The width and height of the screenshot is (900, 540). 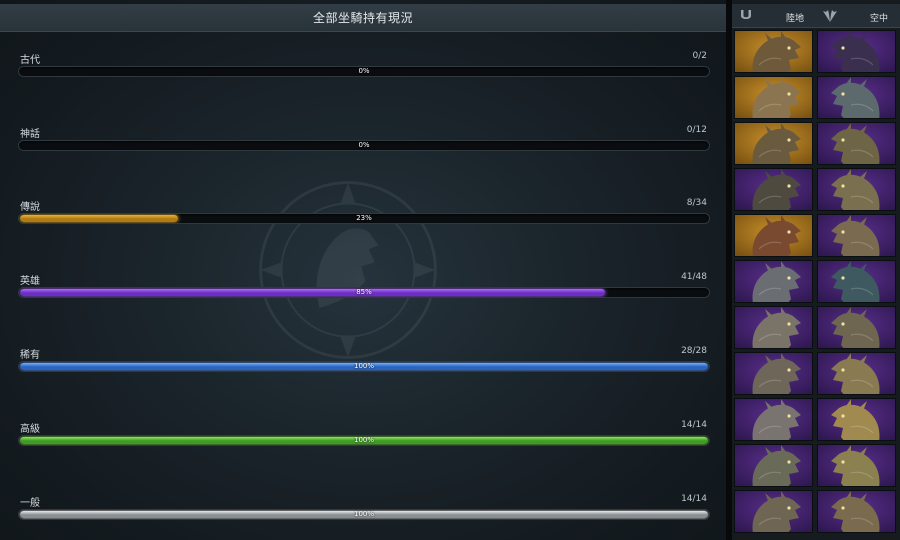 What do you see at coordinates (30, 429) in the screenshot?
I see `grade-name: 高級` at bounding box center [30, 429].